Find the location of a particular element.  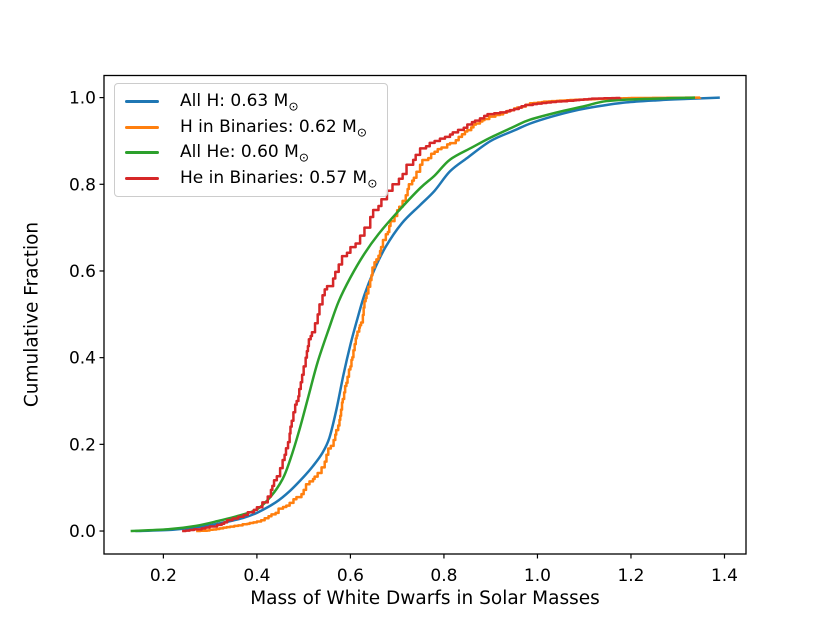

x-tick-label: 1.4 is located at coordinates (724, 576).